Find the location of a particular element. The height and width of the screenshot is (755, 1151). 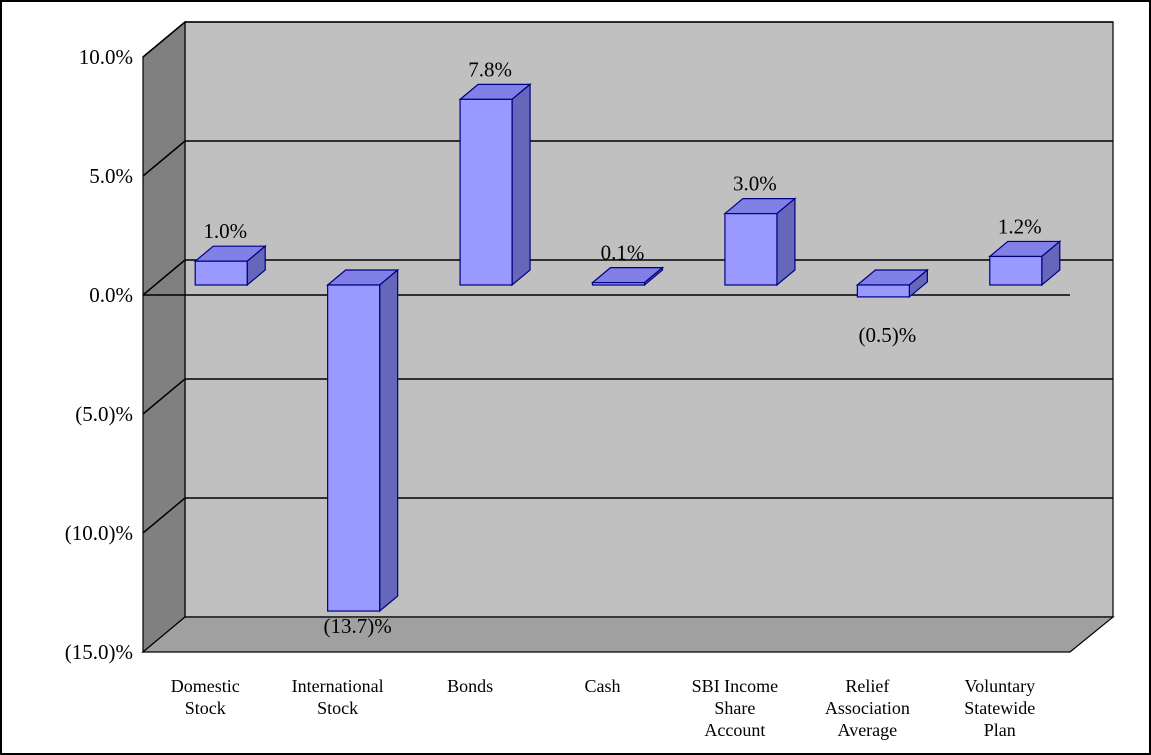

category-label-line: Relief is located at coordinates (867, 686).